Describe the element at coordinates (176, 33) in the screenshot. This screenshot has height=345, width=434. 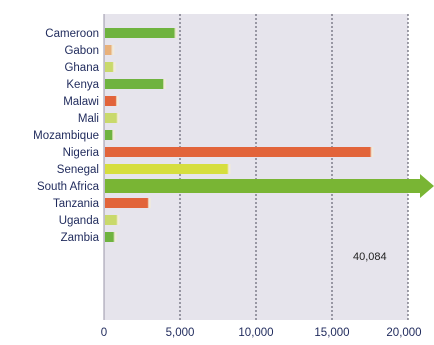
I see `bar-edge-cameroon` at that location.